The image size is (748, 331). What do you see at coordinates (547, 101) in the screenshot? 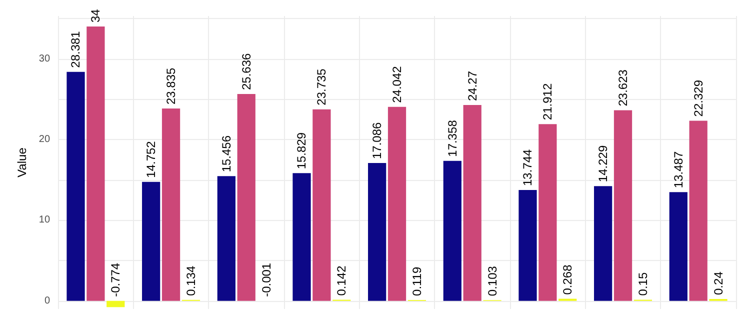
I see `data-label: 21.912` at bounding box center [547, 101].